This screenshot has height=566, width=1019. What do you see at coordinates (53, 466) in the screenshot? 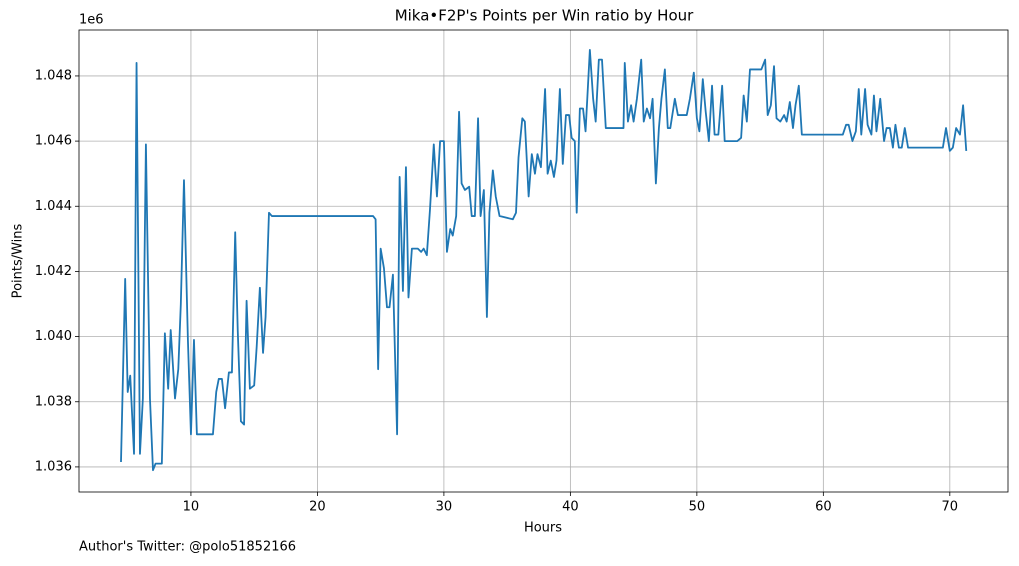
I see `y-tick-label: 1.036` at bounding box center [53, 466].